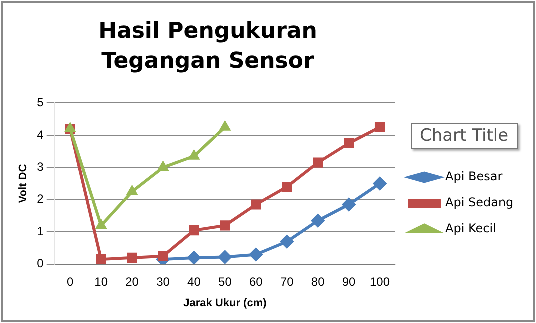 This screenshot has height=323, width=536. I want to click on x-tick-label: 10, so click(101, 281).